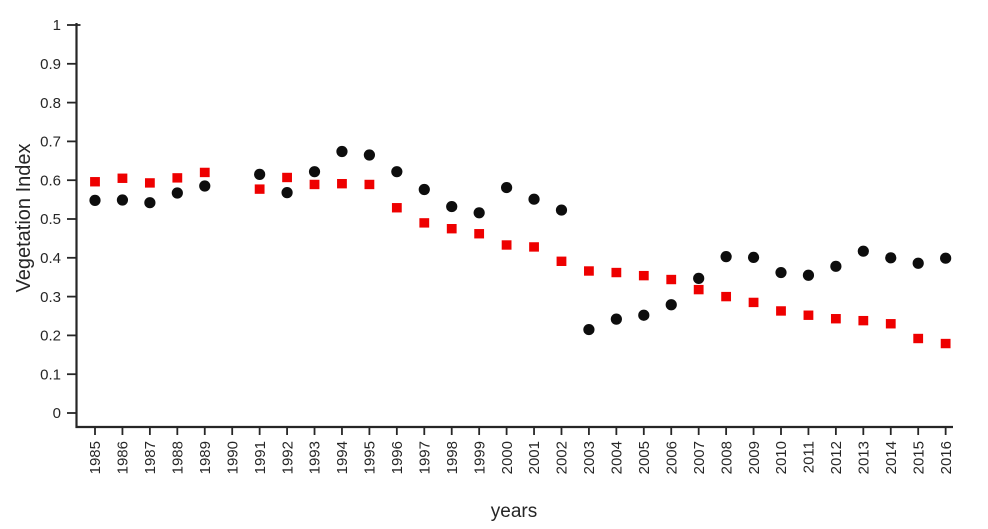  What do you see at coordinates (50, 142) in the screenshot?
I see `y-tick-label: 0.7` at bounding box center [50, 142].